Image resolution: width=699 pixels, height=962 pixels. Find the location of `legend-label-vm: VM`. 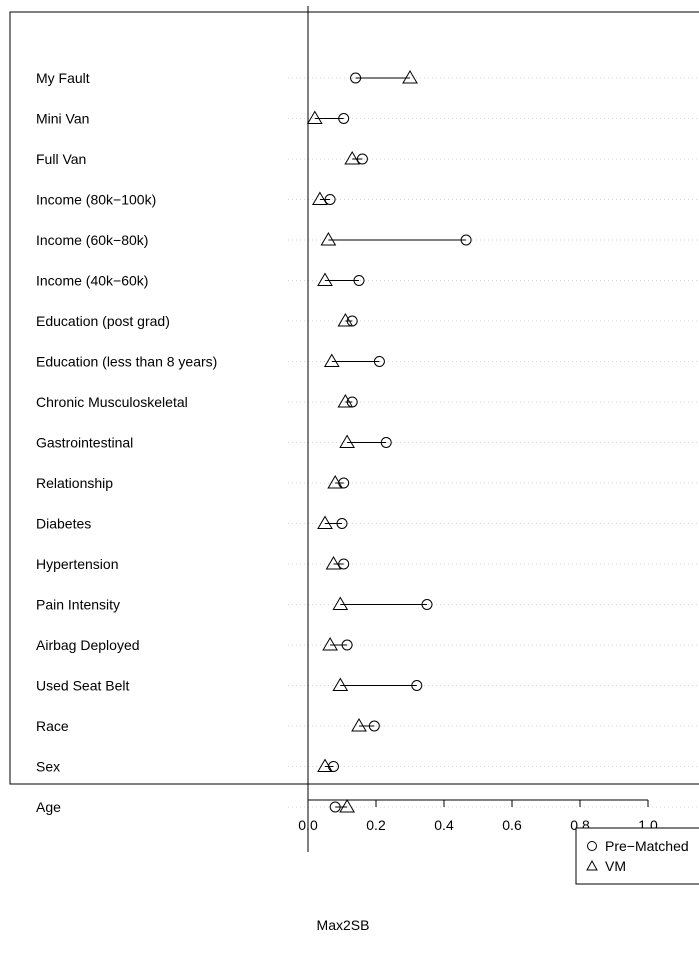

legend-label-vm: VM is located at coordinates (615, 866).